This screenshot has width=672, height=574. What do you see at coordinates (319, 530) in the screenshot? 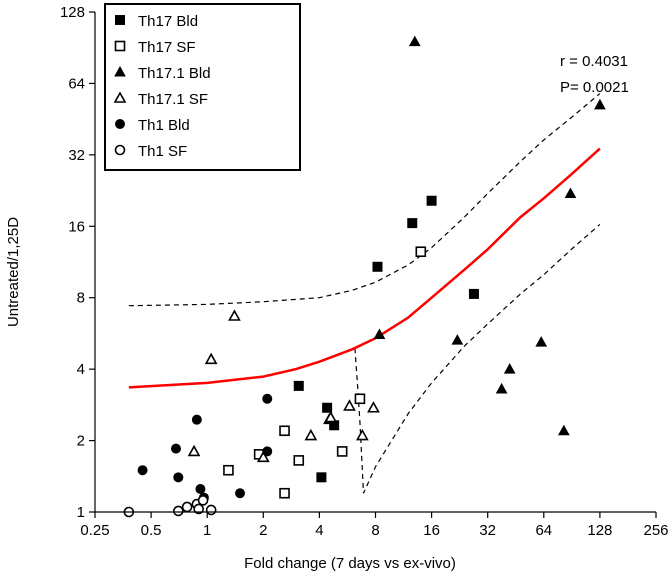
I see `x-tick-label: 4` at bounding box center [319, 530].